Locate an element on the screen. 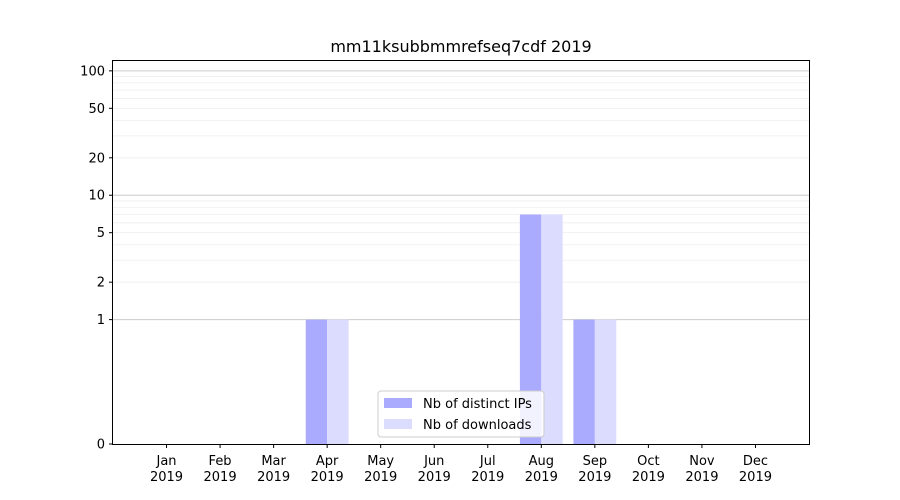  x-tick-label: Apr 2019 is located at coordinates (327, 469).